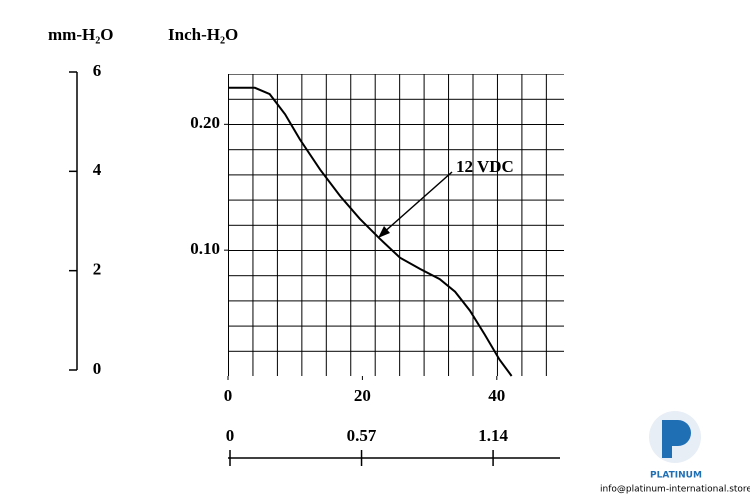 The width and height of the screenshot is (750, 500). Describe the element at coordinates (205, 122) in the screenshot. I see `y-tick-label: 0.20` at that location.